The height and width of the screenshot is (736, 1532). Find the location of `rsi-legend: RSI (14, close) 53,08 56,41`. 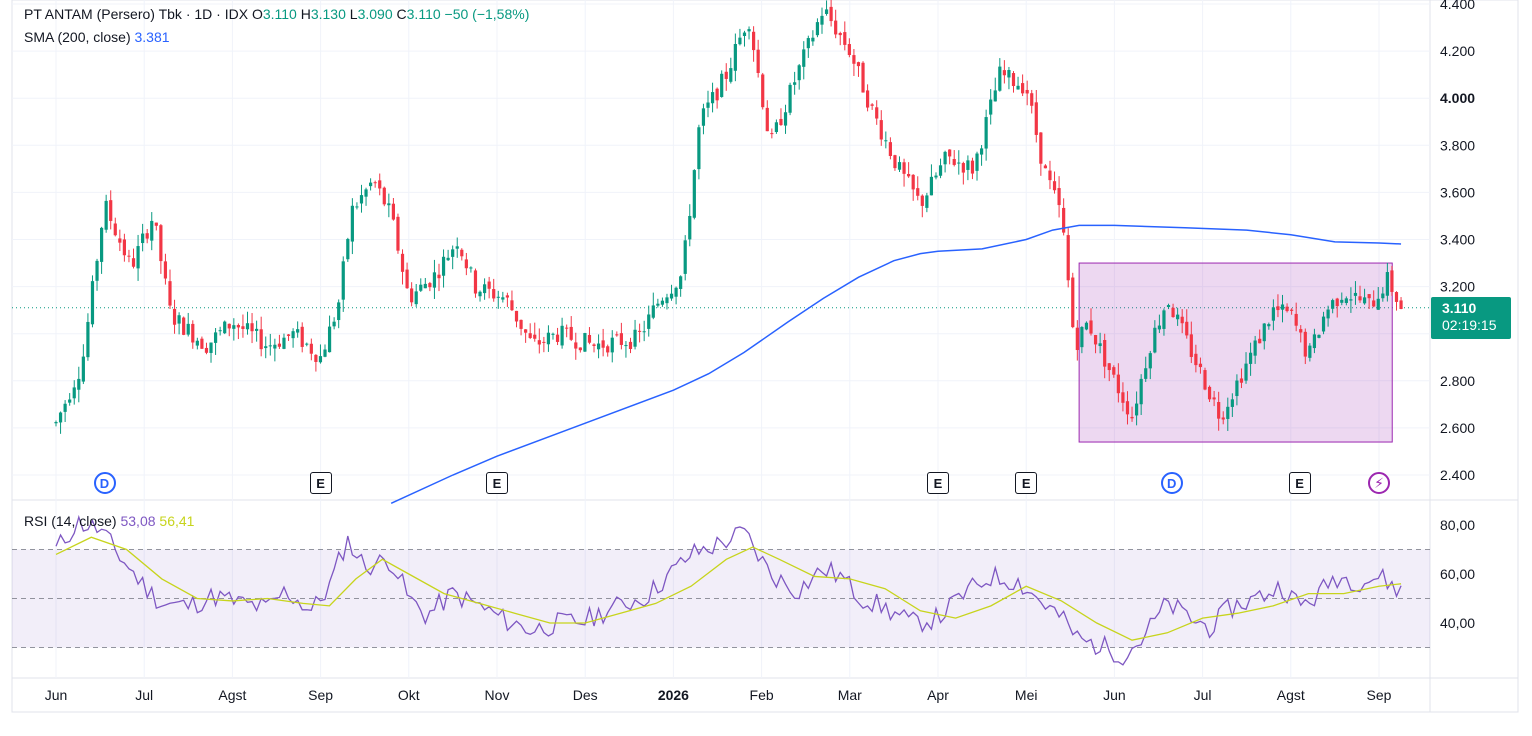

rsi-legend: RSI (14, close) 53,08 56,41 is located at coordinates (109, 521).